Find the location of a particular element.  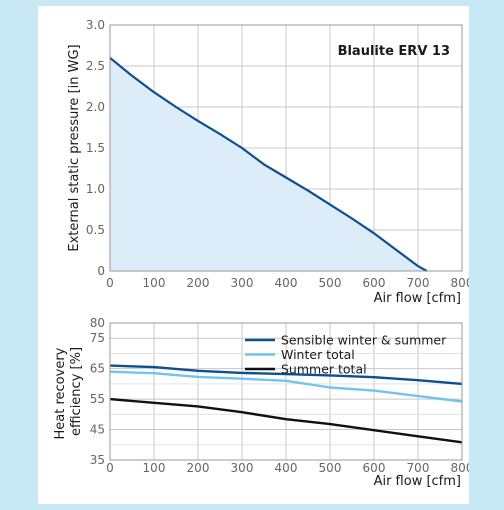

efficiency-y-tick-label: 65 is located at coordinates (97, 369).